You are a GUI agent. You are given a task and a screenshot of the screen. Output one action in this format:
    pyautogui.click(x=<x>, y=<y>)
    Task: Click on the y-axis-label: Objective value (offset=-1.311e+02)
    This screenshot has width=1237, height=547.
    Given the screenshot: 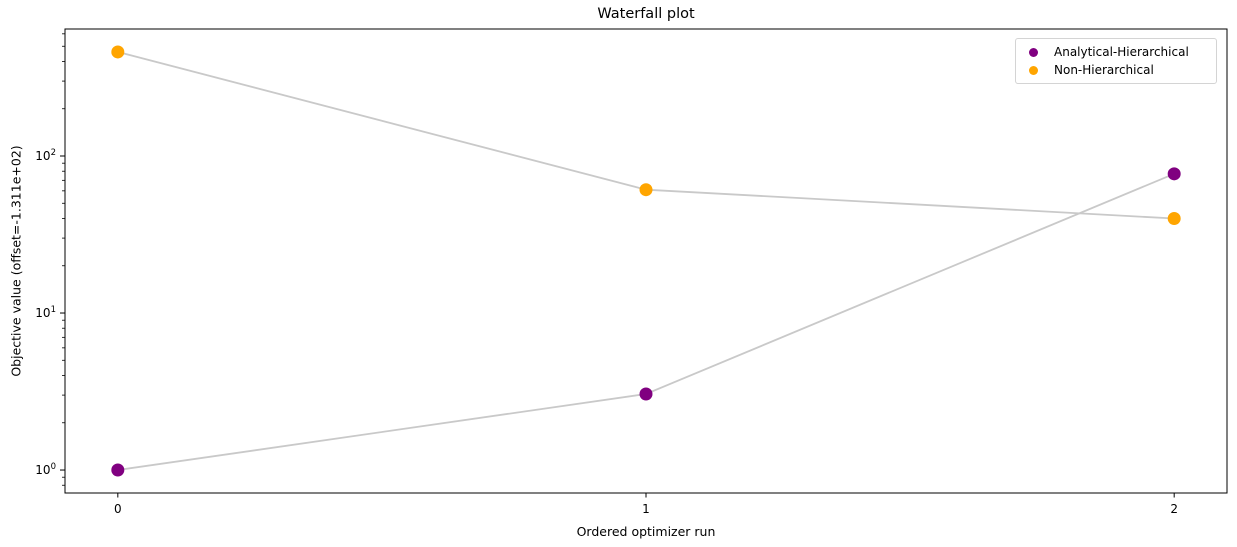 What is the action you would take?
    pyautogui.click(x=16, y=261)
    